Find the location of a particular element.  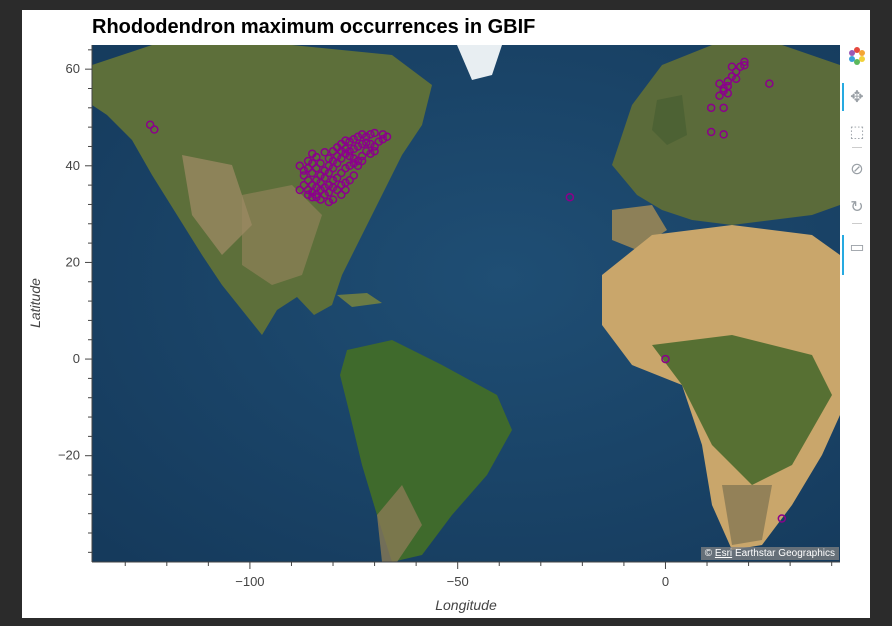

hover-icon: ▭ is located at coordinates (857, 246).